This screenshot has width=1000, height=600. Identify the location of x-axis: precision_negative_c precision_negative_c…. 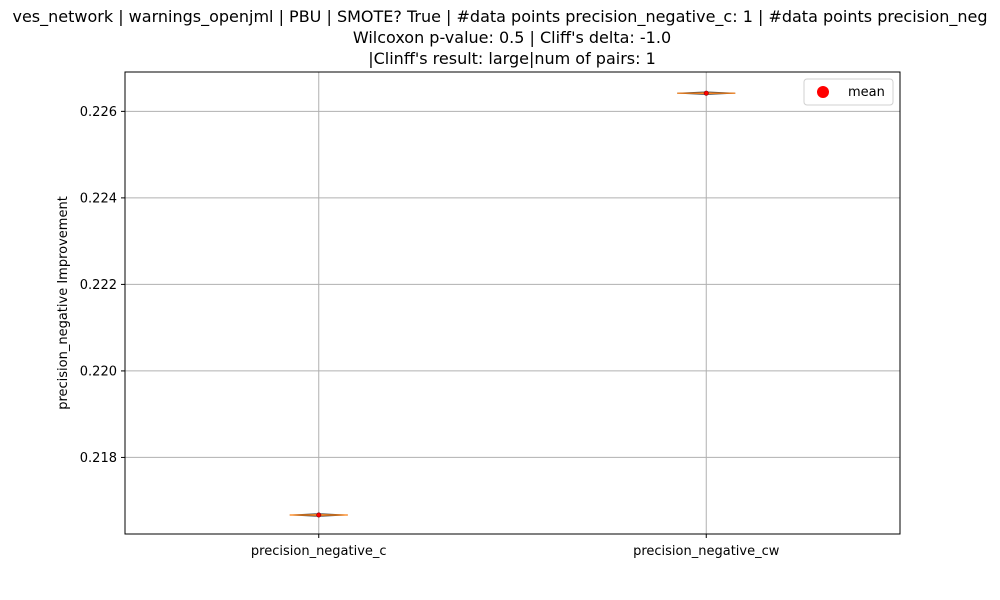
(515, 546).